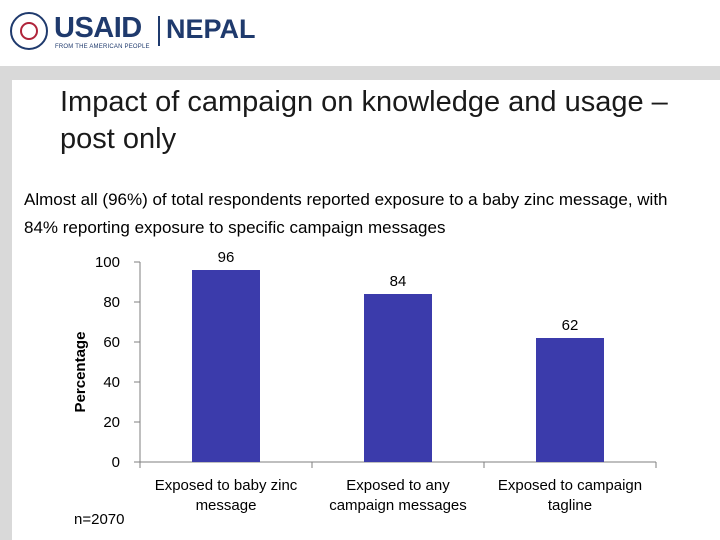 Image resolution: width=720 pixels, height=540 pixels. Describe the element at coordinates (102, 47) in the screenshot. I see `logo-tagline: FROM THE AMERICAN PEOPLE` at that location.